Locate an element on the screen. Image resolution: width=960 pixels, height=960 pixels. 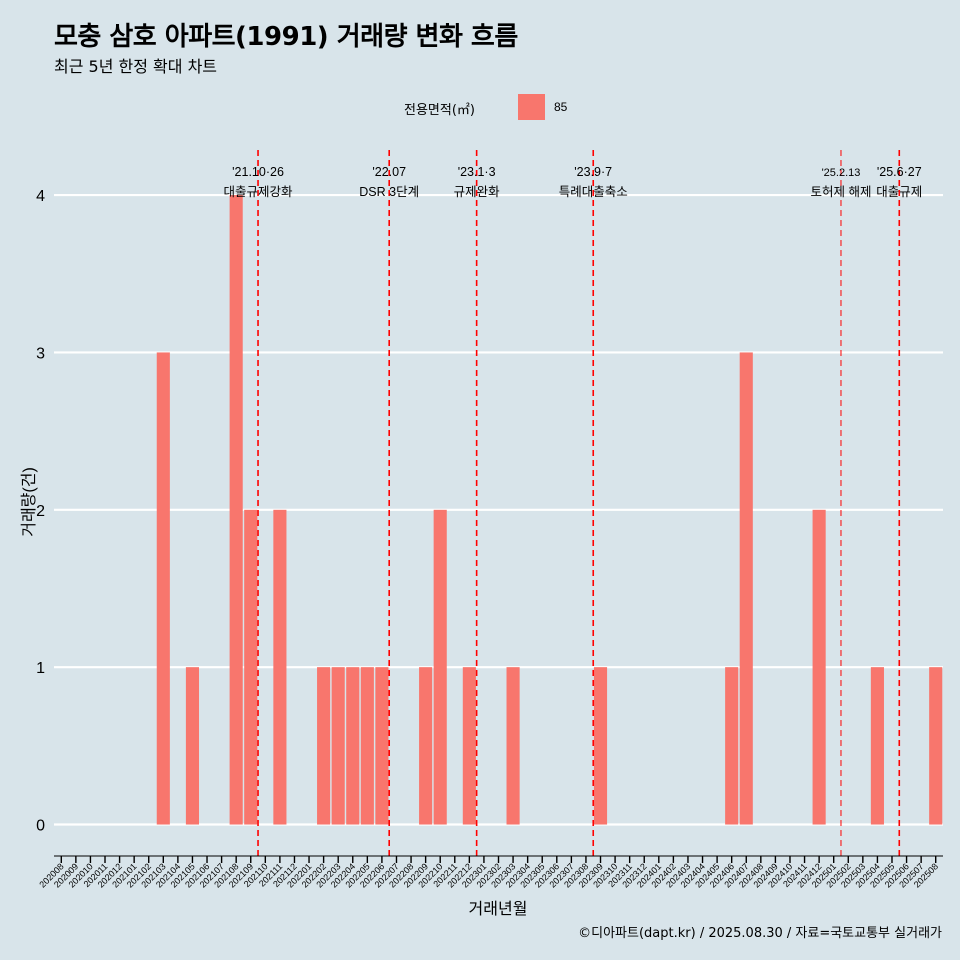
y-tick-label: 0 is located at coordinates (40, 826).